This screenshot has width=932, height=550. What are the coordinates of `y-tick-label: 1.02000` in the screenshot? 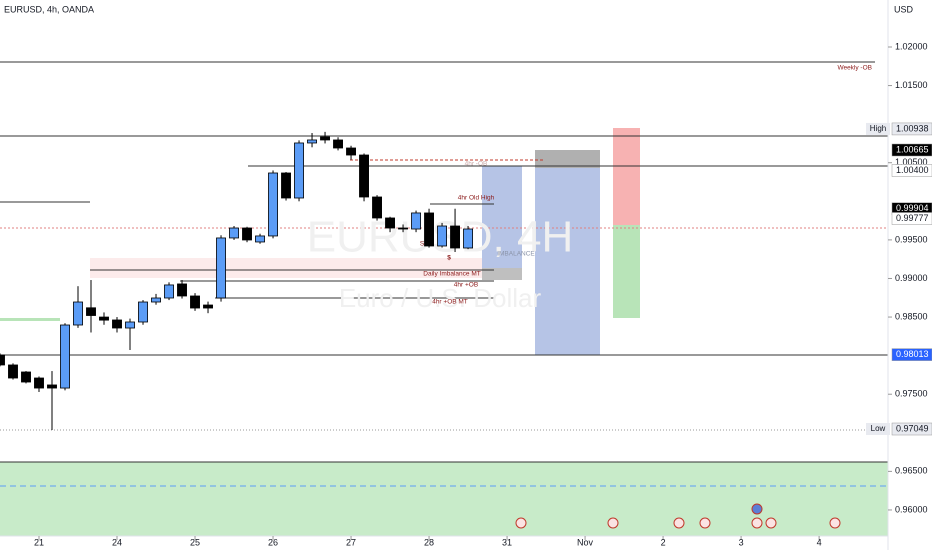 It's located at (911, 46).